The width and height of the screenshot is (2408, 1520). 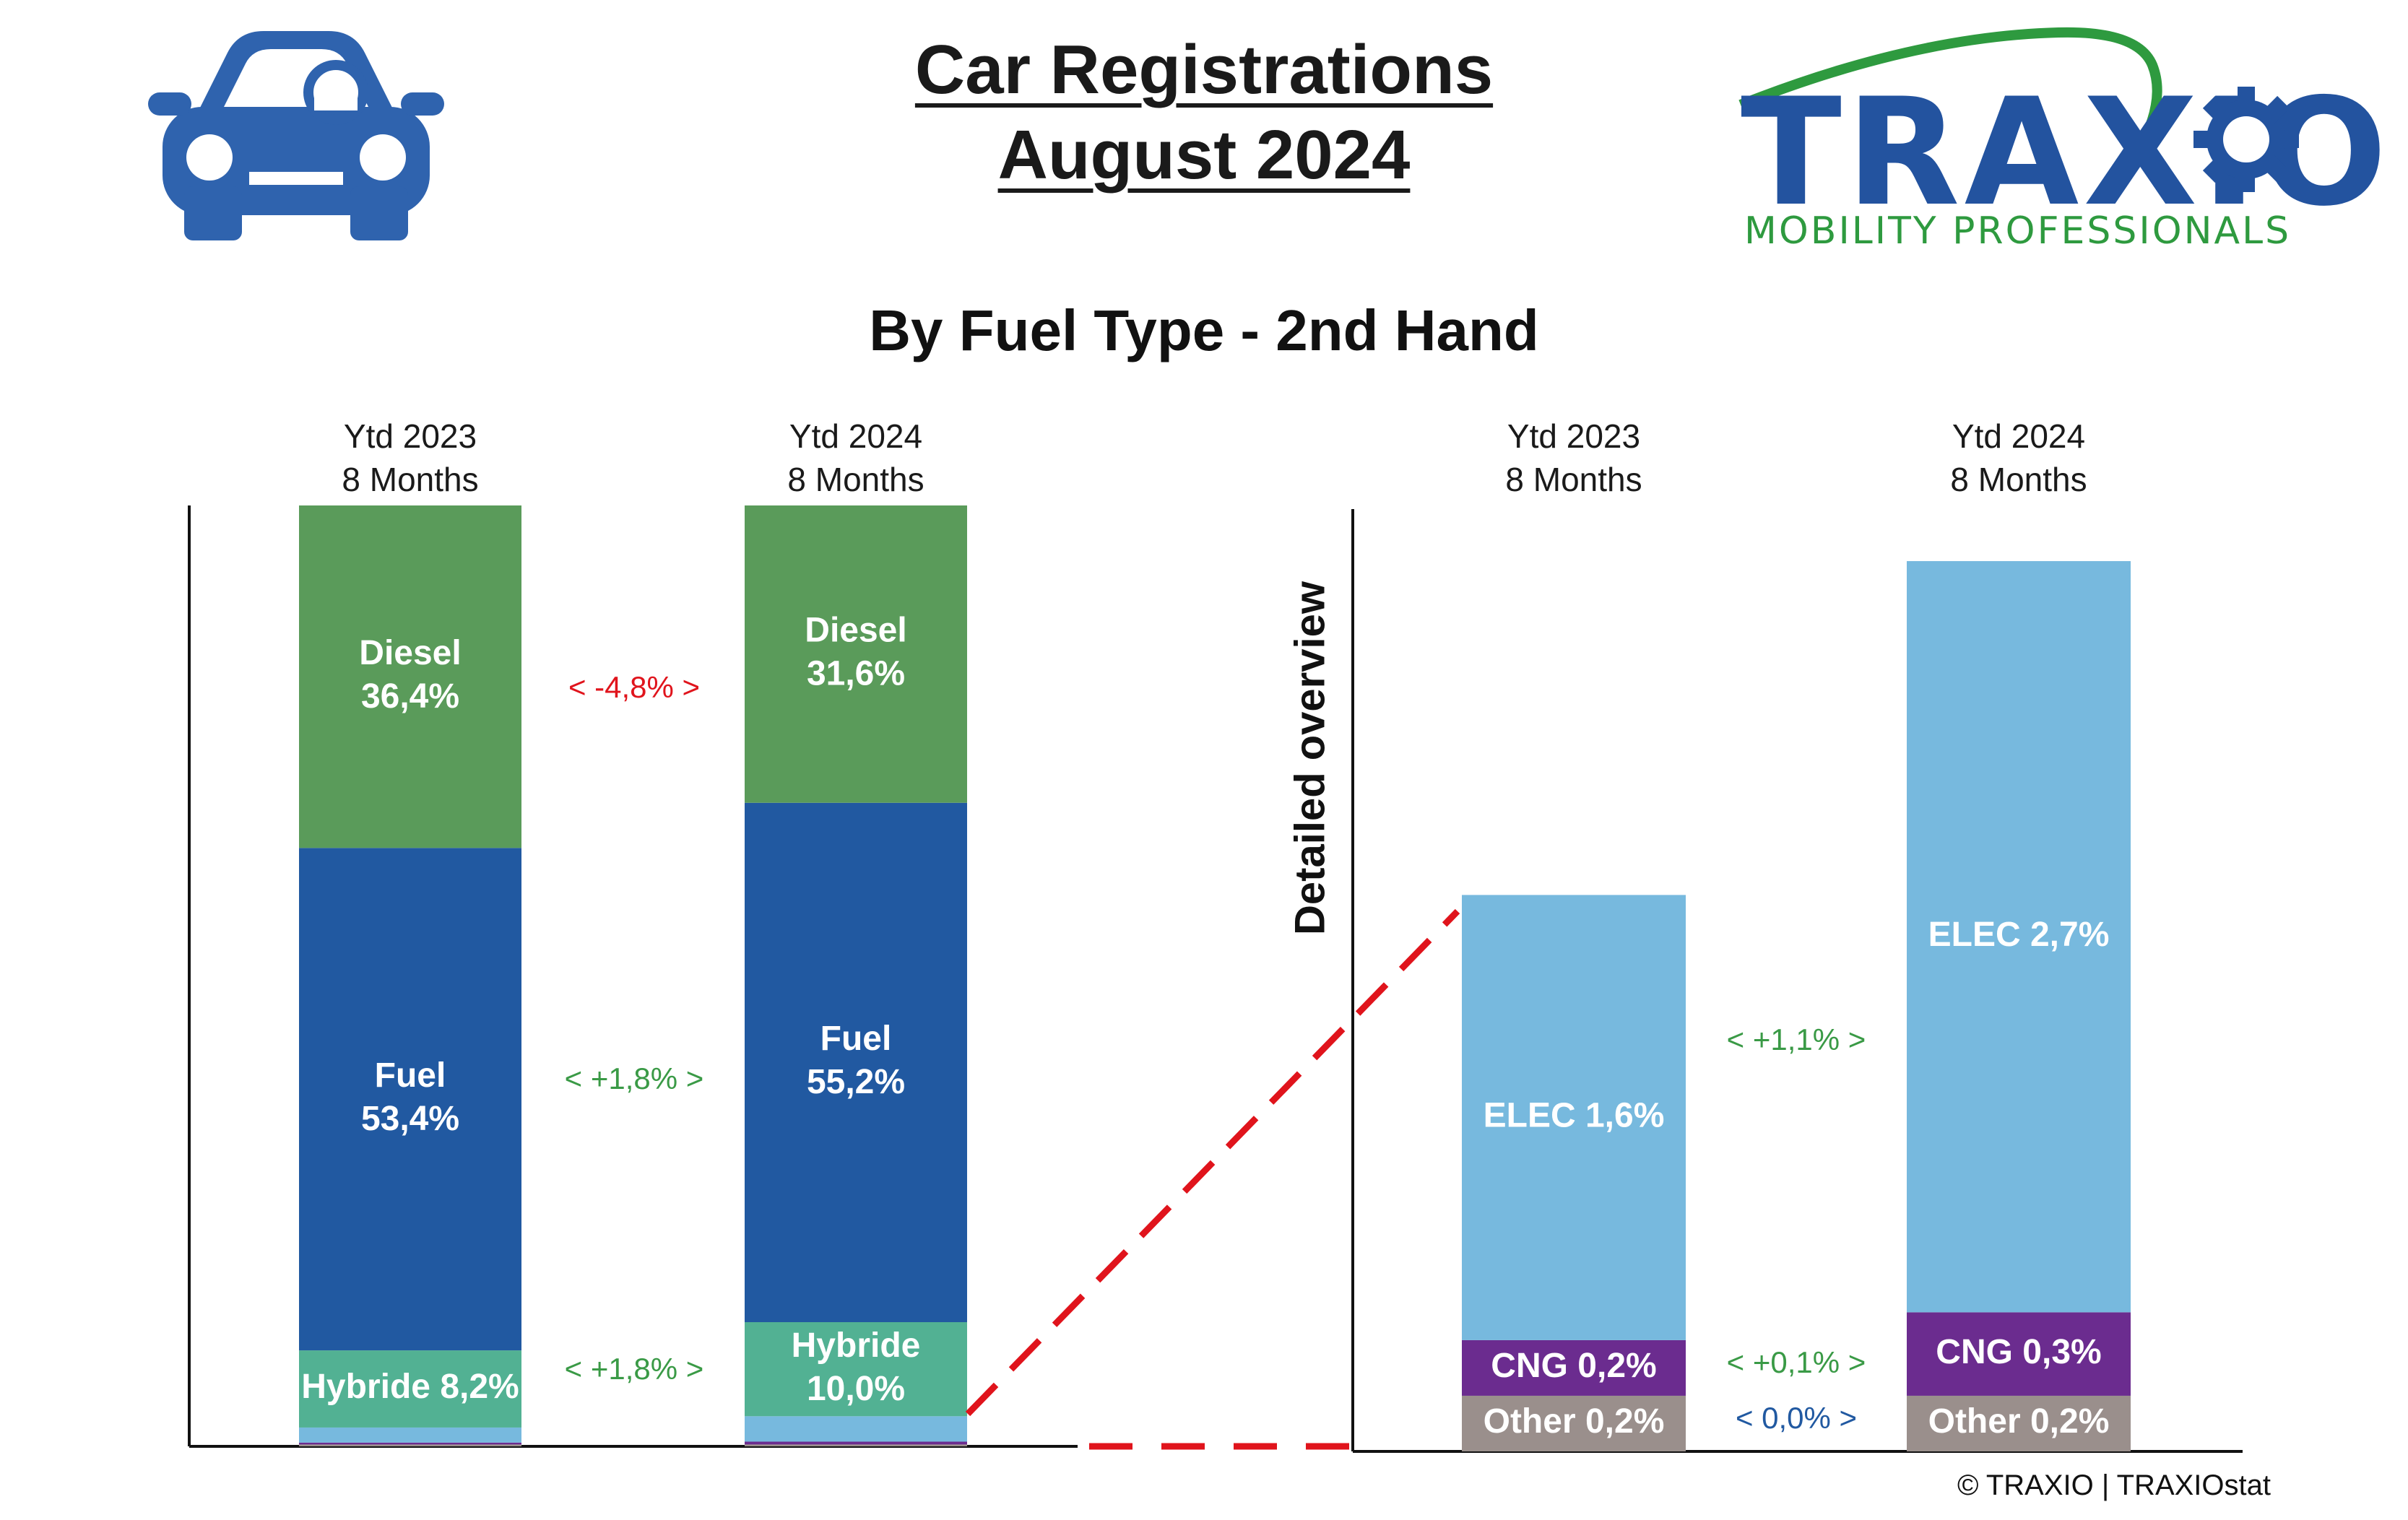 What do you see at coordinates (1950, 91) in the screenshot?
I see `logo-swoosh` at bounding box center [1950, 91].